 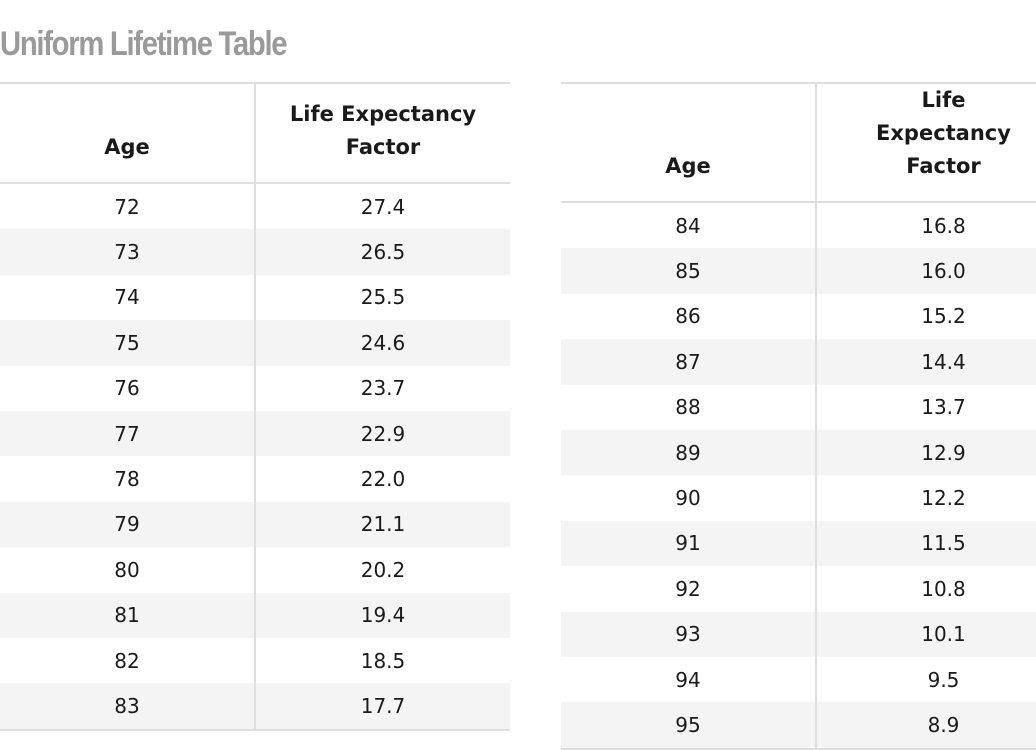 I want to click on factor-cell: 9.5, so click(x=943, y=679).